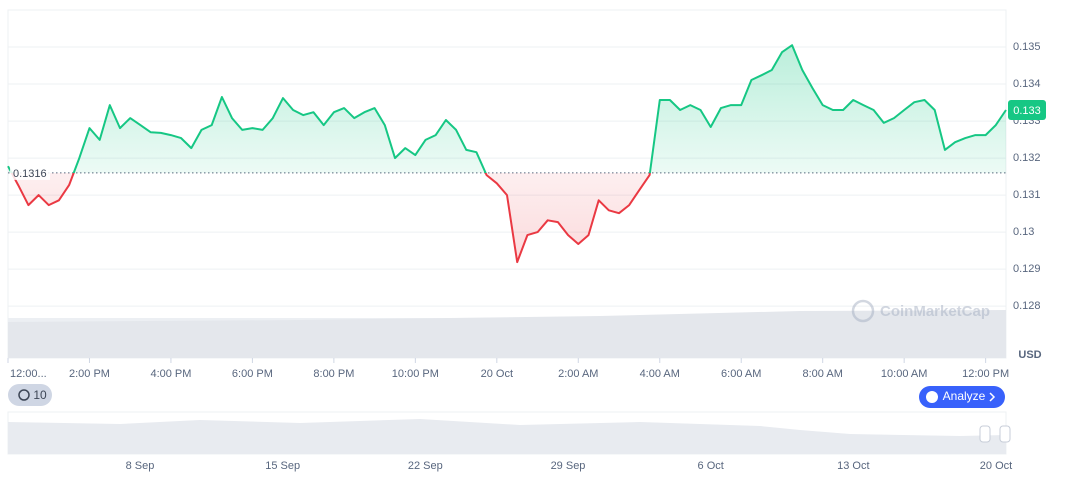 This screenshot has width=1072, height=477. Describe the element at coordinates (985, 374) in the screenshot. I see `x-tick-label: 12:00 PM` at that location.